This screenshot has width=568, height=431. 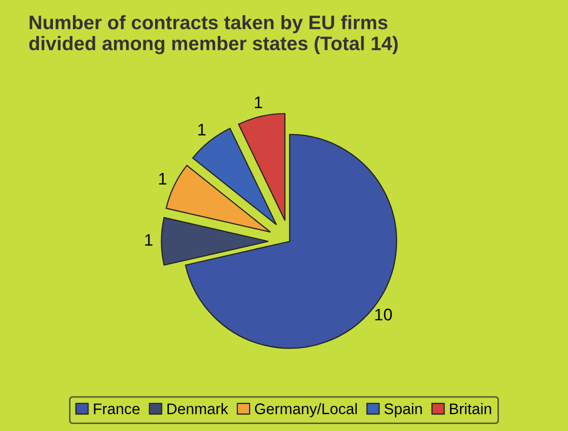 I want to click on legend-label: Spain, so click(x=403, y=410).